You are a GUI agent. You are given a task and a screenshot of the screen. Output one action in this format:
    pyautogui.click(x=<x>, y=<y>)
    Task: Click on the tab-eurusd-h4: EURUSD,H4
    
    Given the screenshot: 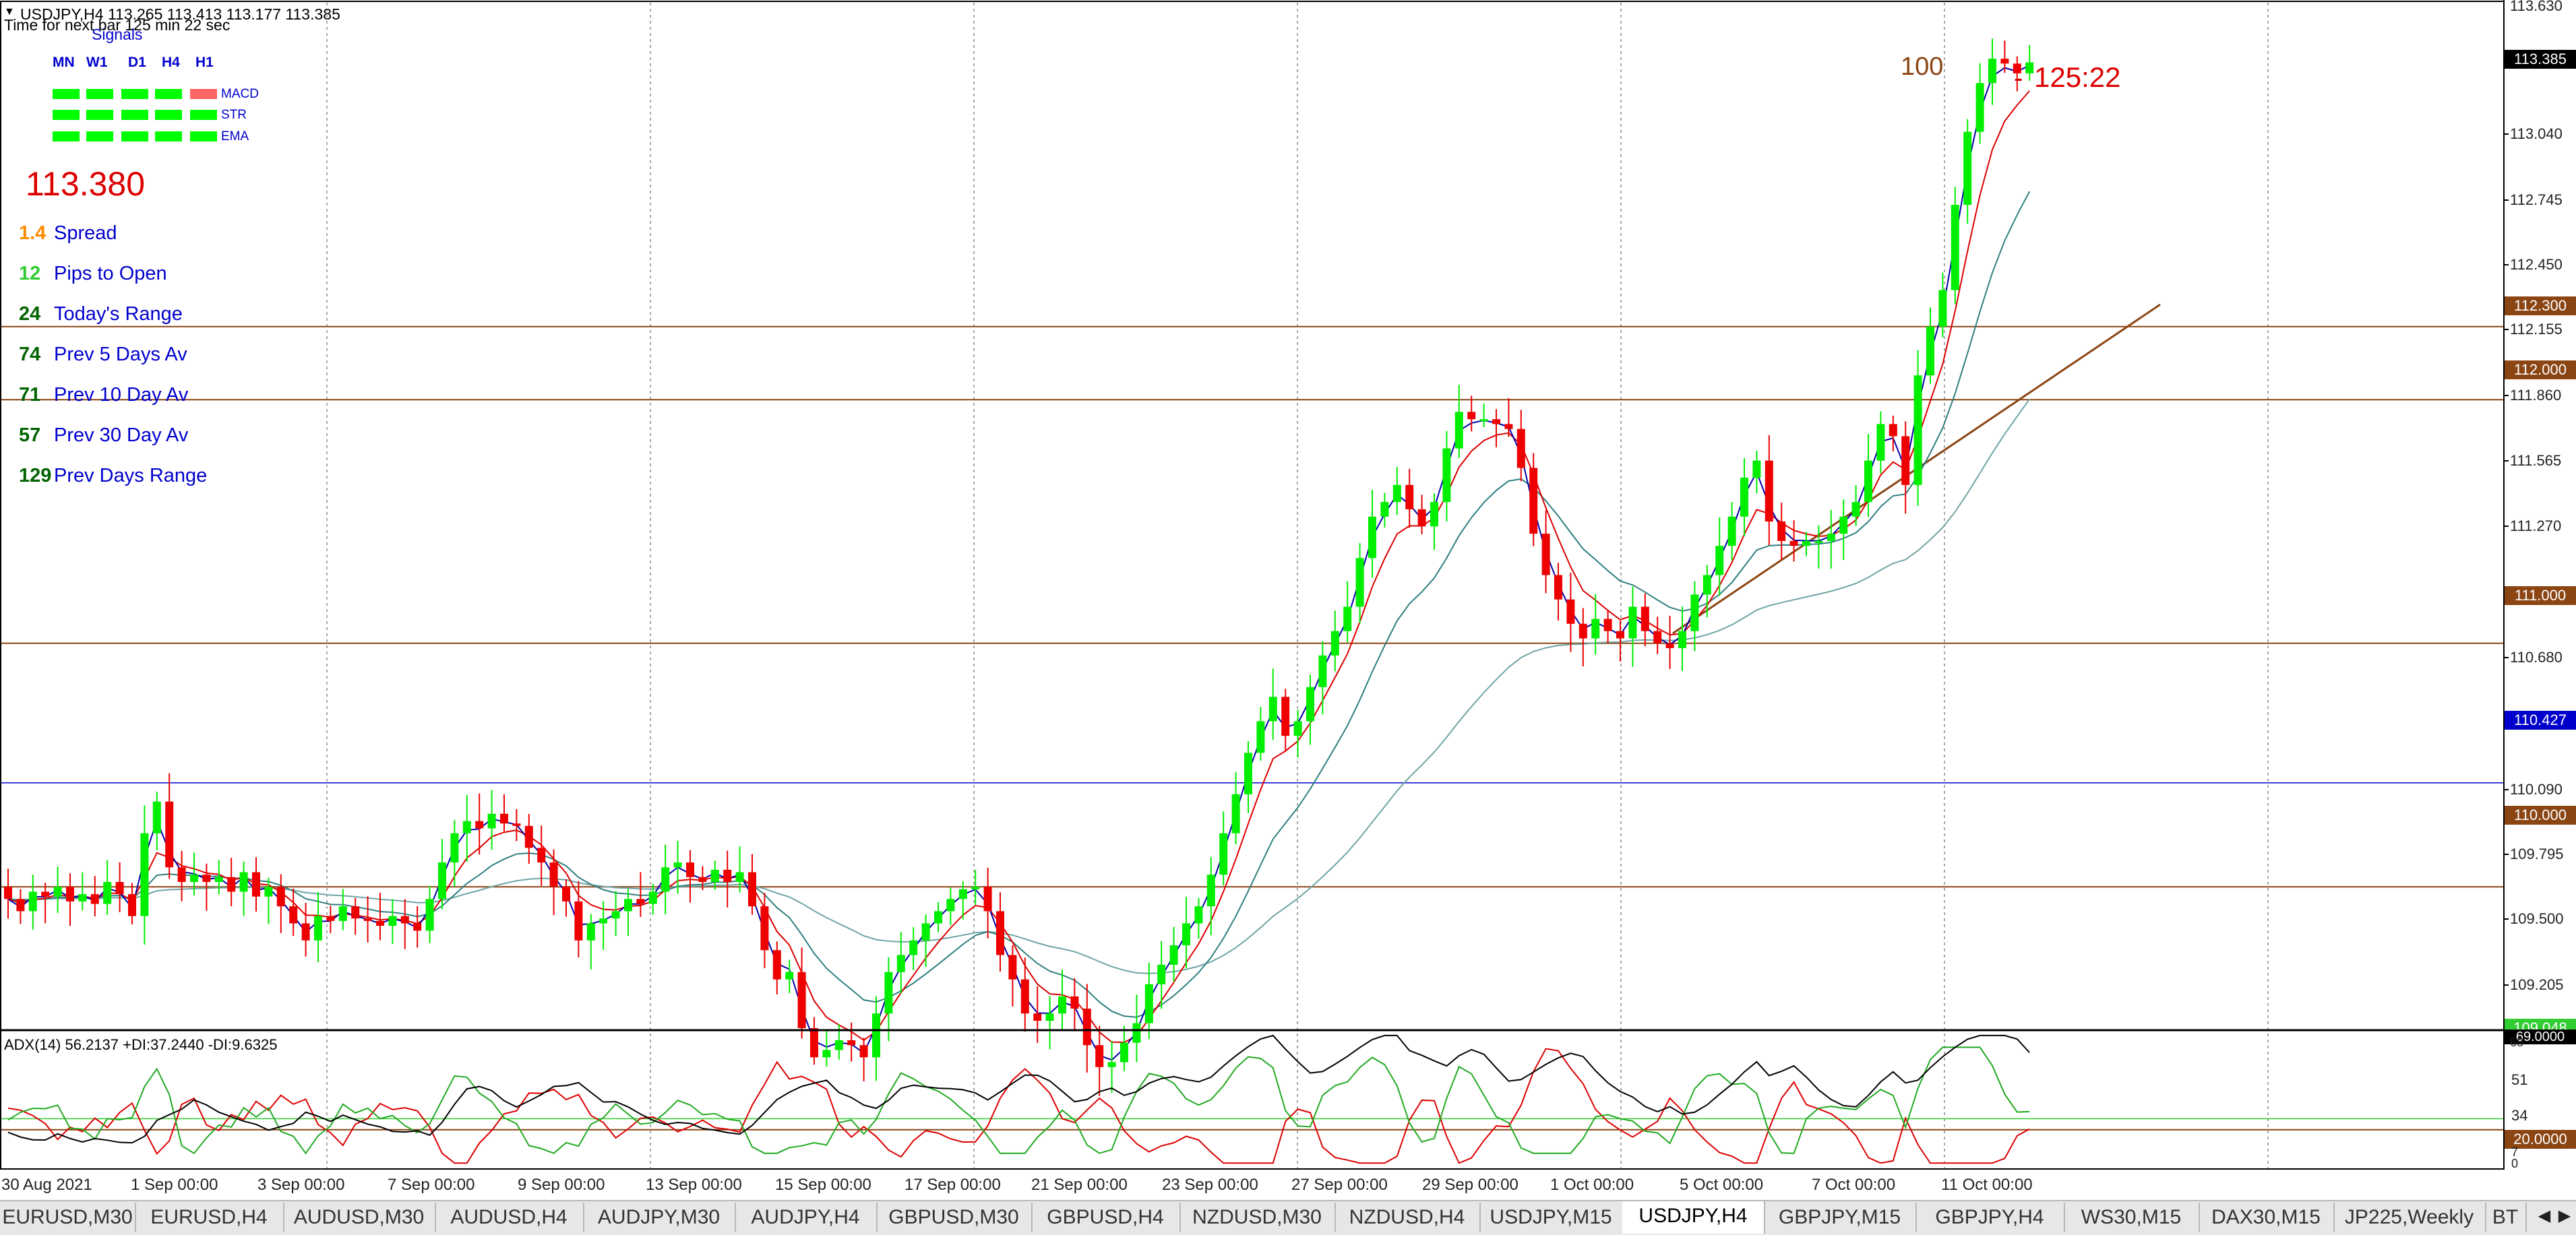 What is the action you would take?
    pyautogui.click(x=210, y=1217)
    